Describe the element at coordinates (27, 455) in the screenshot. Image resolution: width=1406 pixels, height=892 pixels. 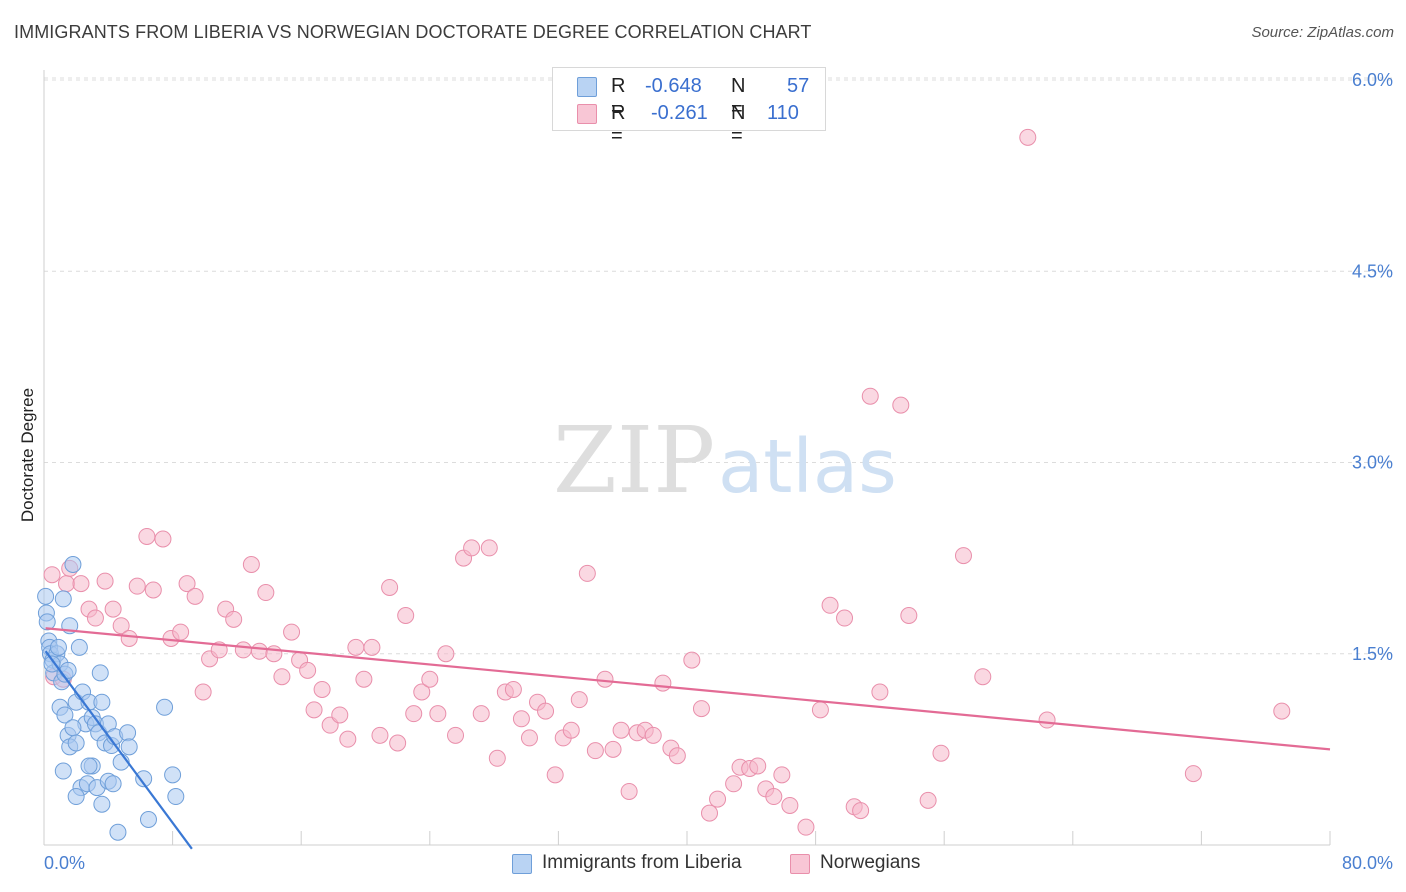
I see `y-axis-label: Doctorate Degree` at that location.